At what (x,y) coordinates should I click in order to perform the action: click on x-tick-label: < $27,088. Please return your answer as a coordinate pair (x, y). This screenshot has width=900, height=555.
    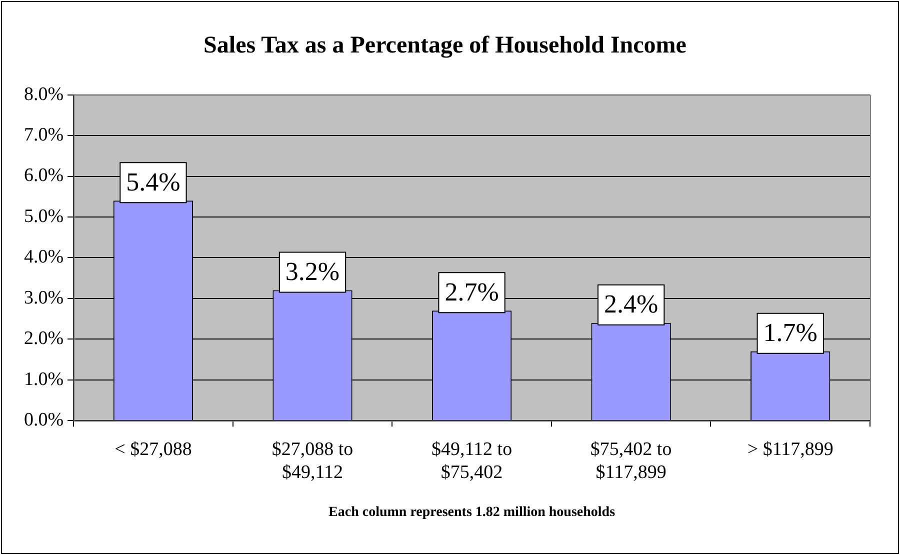
    Looking at the image, I should click on (153, 449).